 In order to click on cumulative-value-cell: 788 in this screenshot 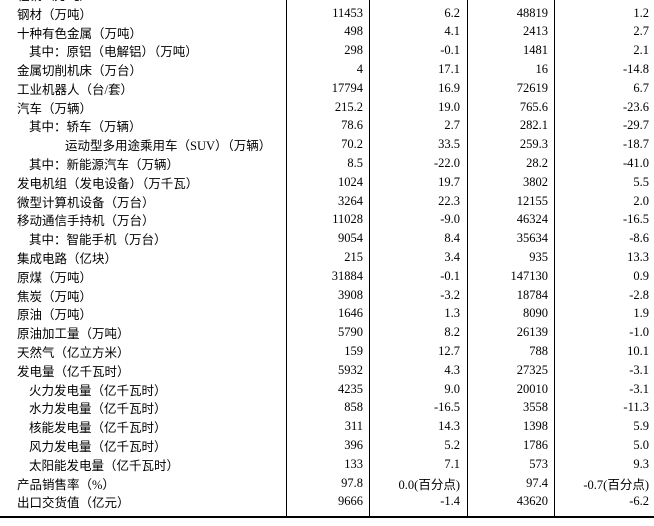, I will do `click(538, 351)`.